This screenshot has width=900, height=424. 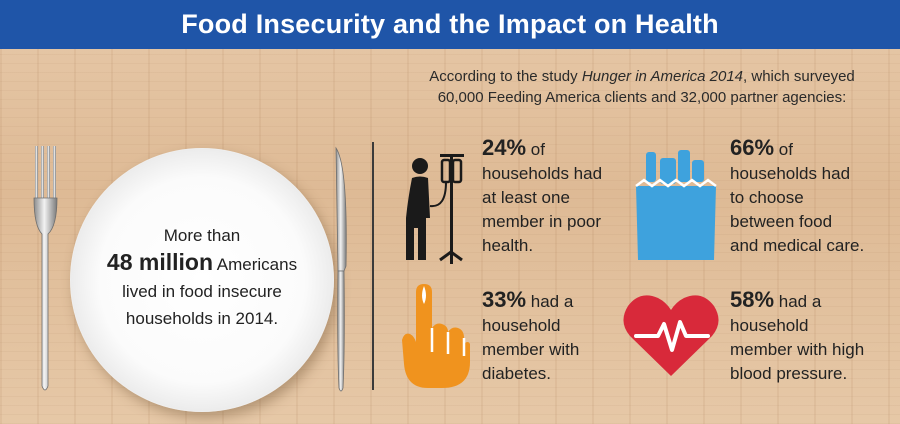 I want to click on intro-study-name: Hunger in America 2014, so click(x=662, y=76).